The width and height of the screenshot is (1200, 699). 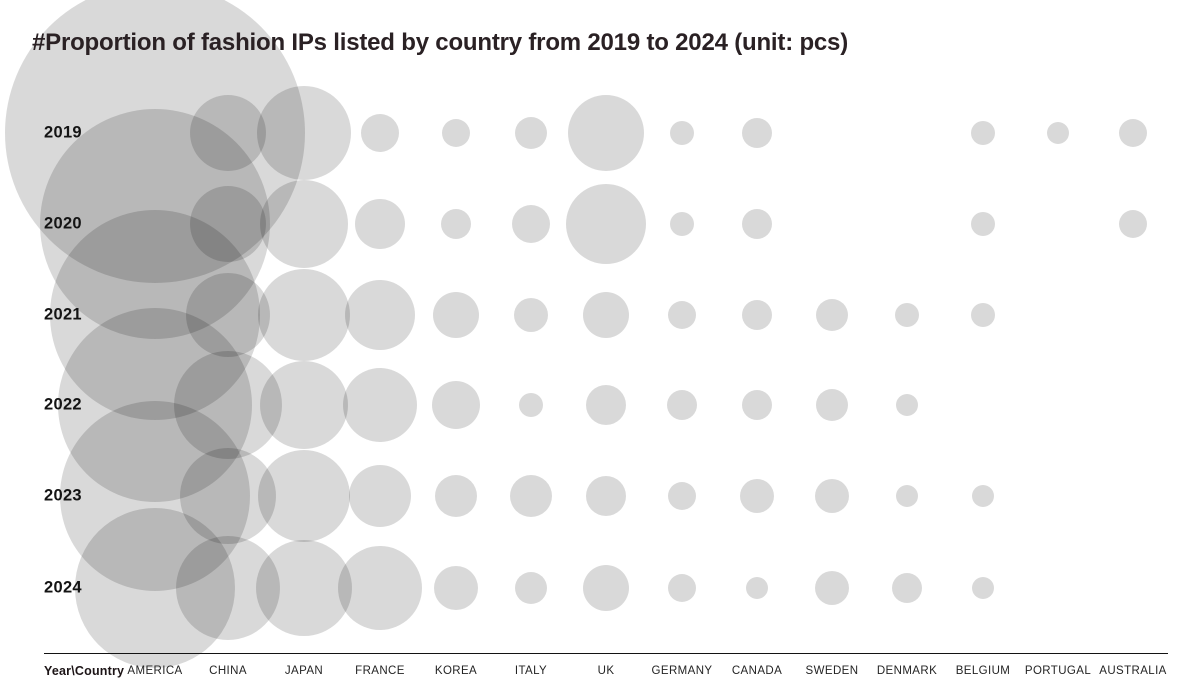 I want to click on bubble-2023-japan, so click(x=304, y=496).